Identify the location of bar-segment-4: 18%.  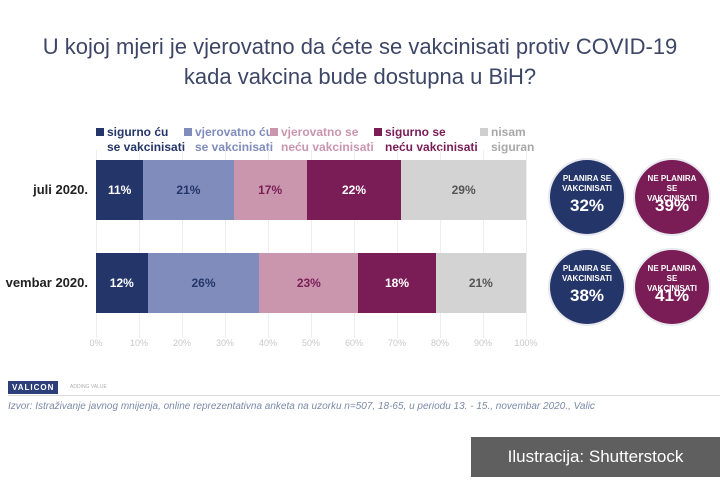
(397, 283).